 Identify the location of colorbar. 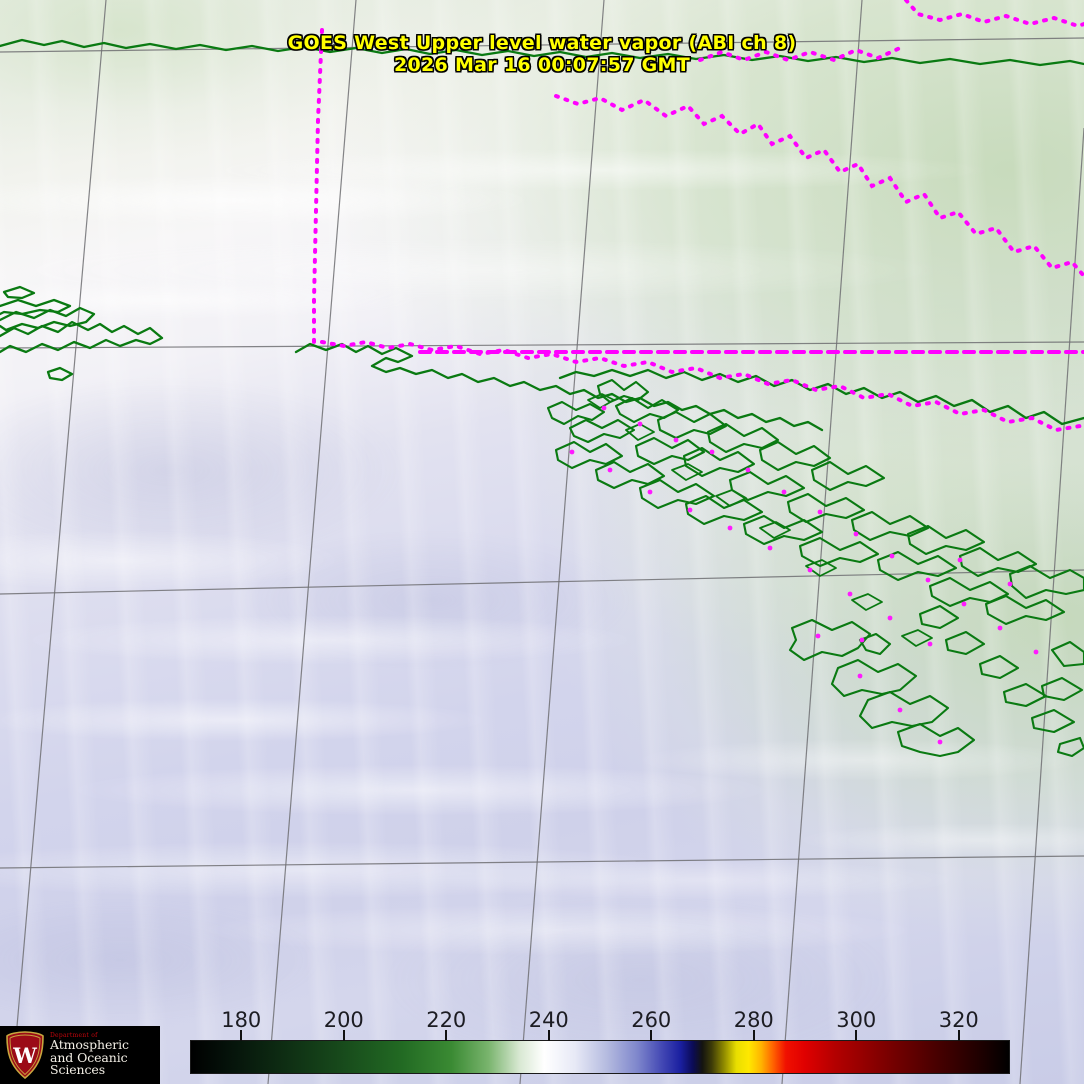
(600, 1057).